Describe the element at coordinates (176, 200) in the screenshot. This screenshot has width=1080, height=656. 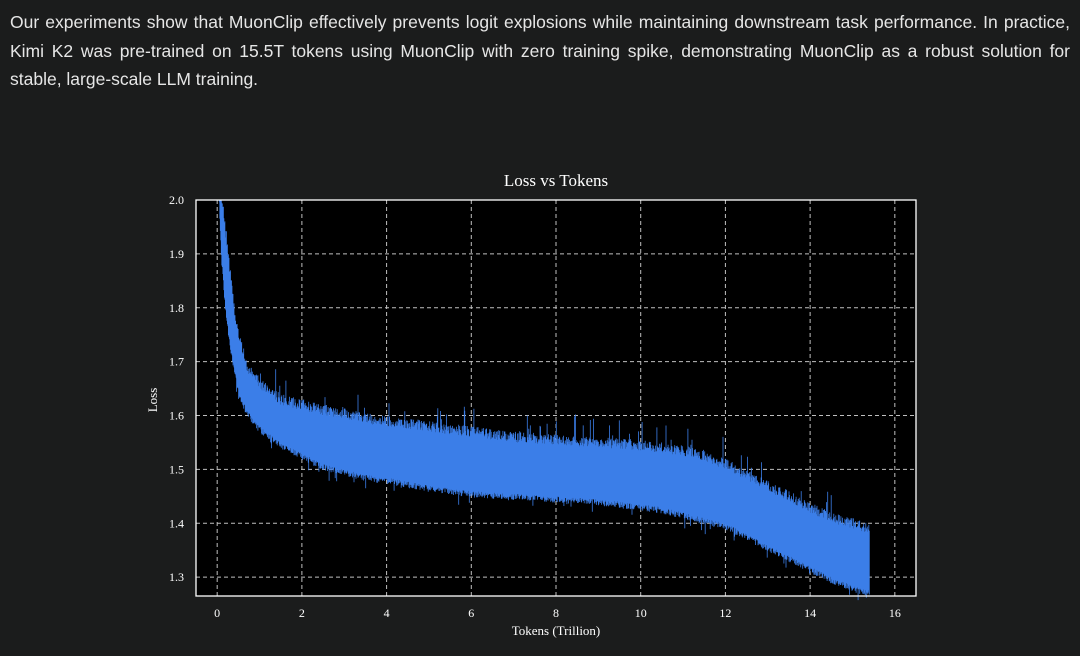
I see `y-tick-label: 2.0` at that location.